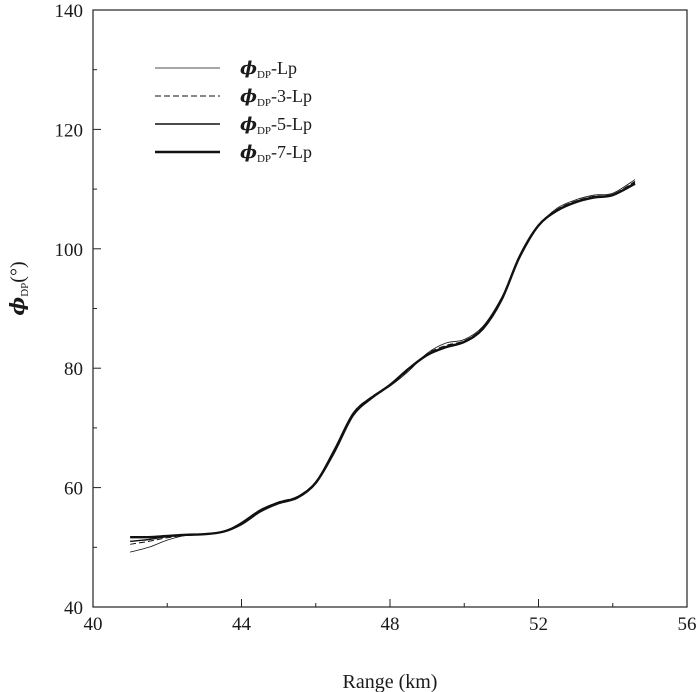 This screenshot has height=692, width=700. What do you see at coordinates (93, 624) in the screenshot?
I see `x-tick-label: 40` at bounding box center [93, 624].